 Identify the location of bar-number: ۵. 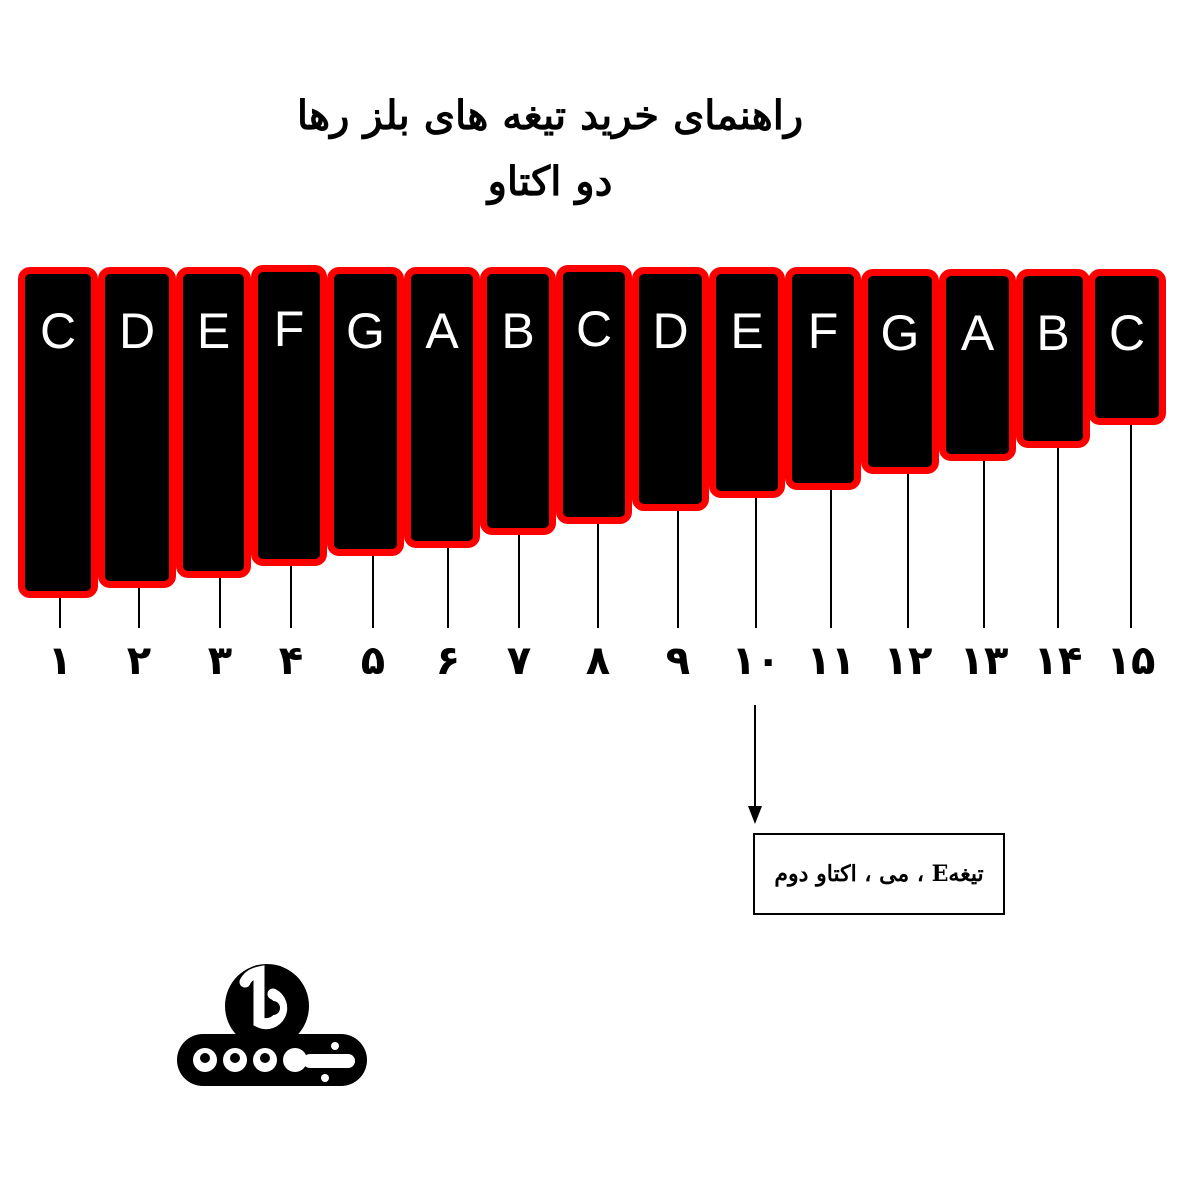
(373, 661).